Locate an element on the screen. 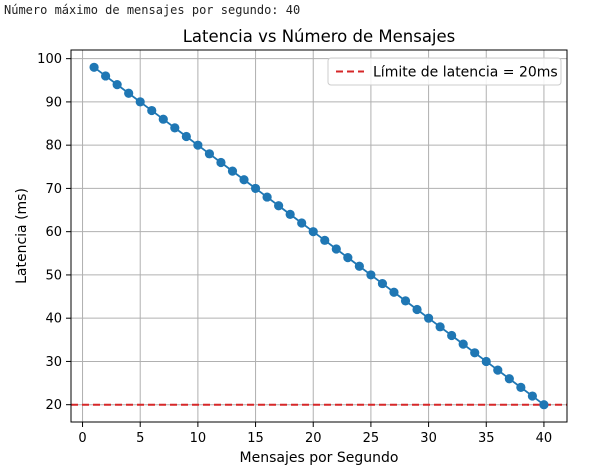 This screenshot has width=590, height=476. x-tick-label: 40 is located at coordinates (544, 438).